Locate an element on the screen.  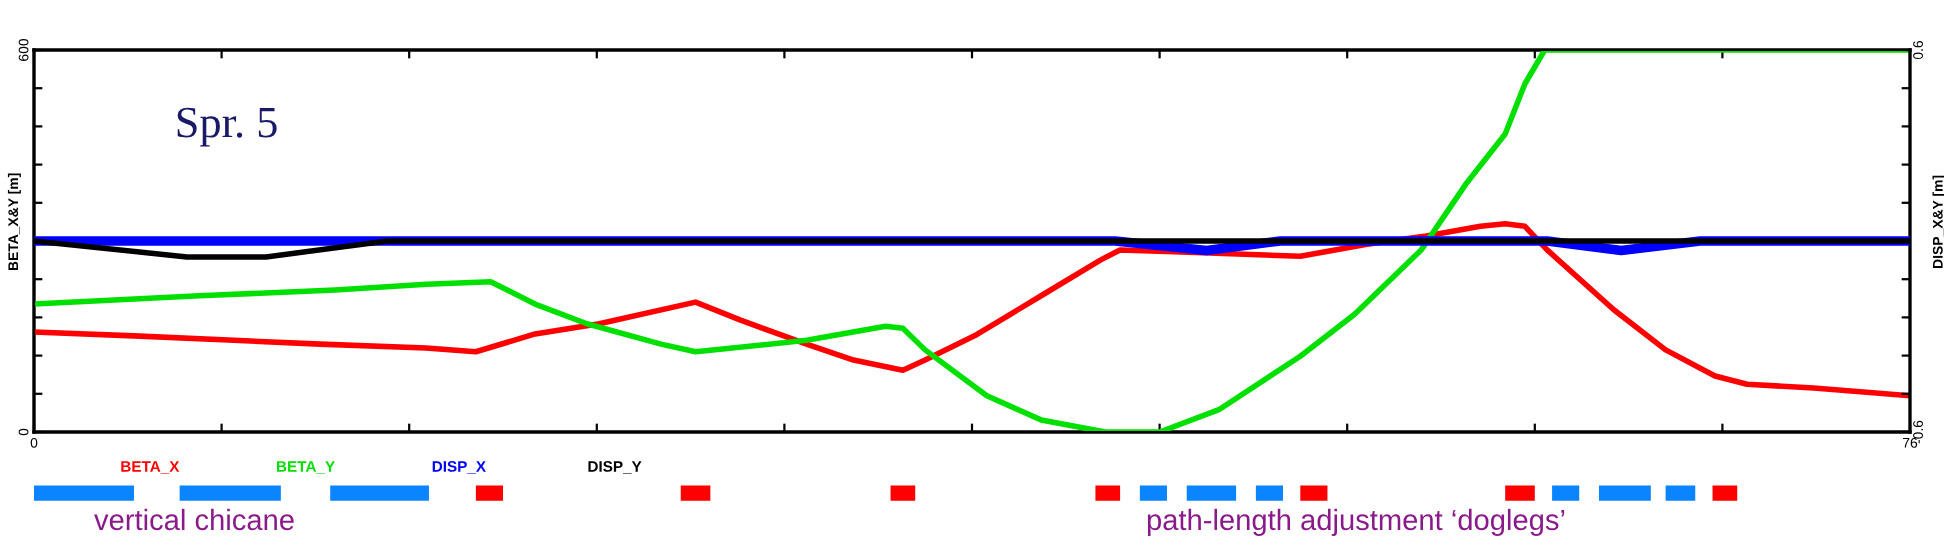
text: path-length adjustment ‘doglegs’ is located at coordinates (1356, 522).